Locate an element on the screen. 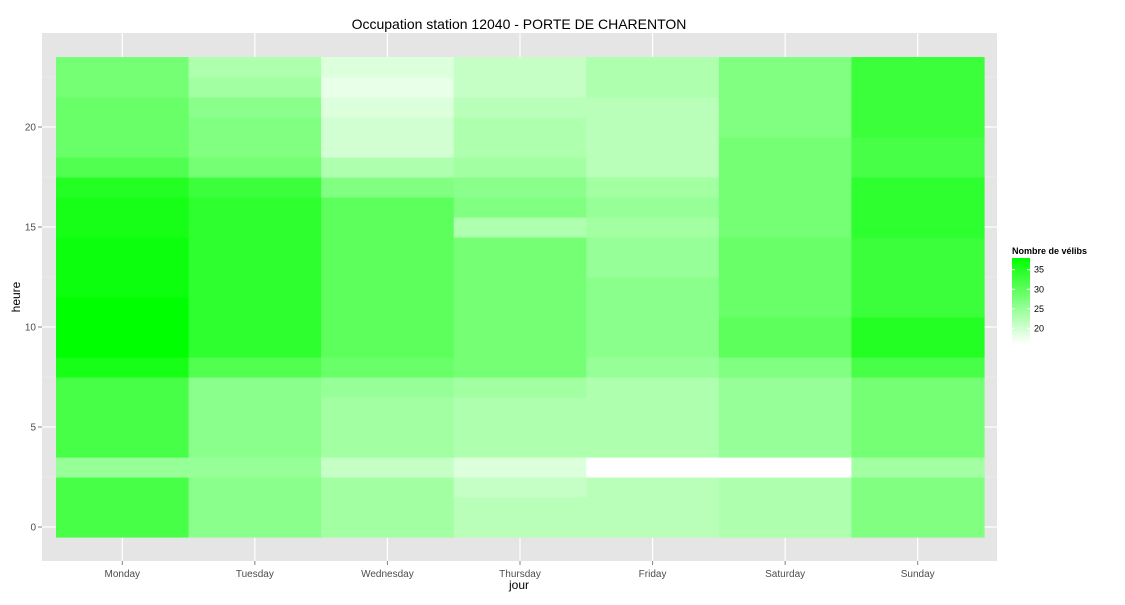 This screenshot has width=1125, height=605. y-axis-title: heure is located at coordinates (16, 296).